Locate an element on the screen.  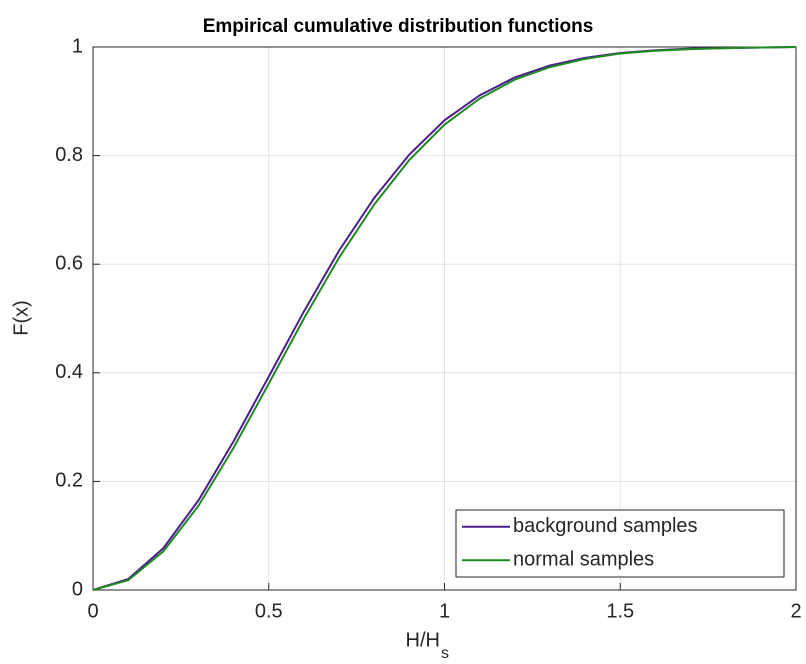
x-tick-label: 0.5 is located at coordinates (269, 611).